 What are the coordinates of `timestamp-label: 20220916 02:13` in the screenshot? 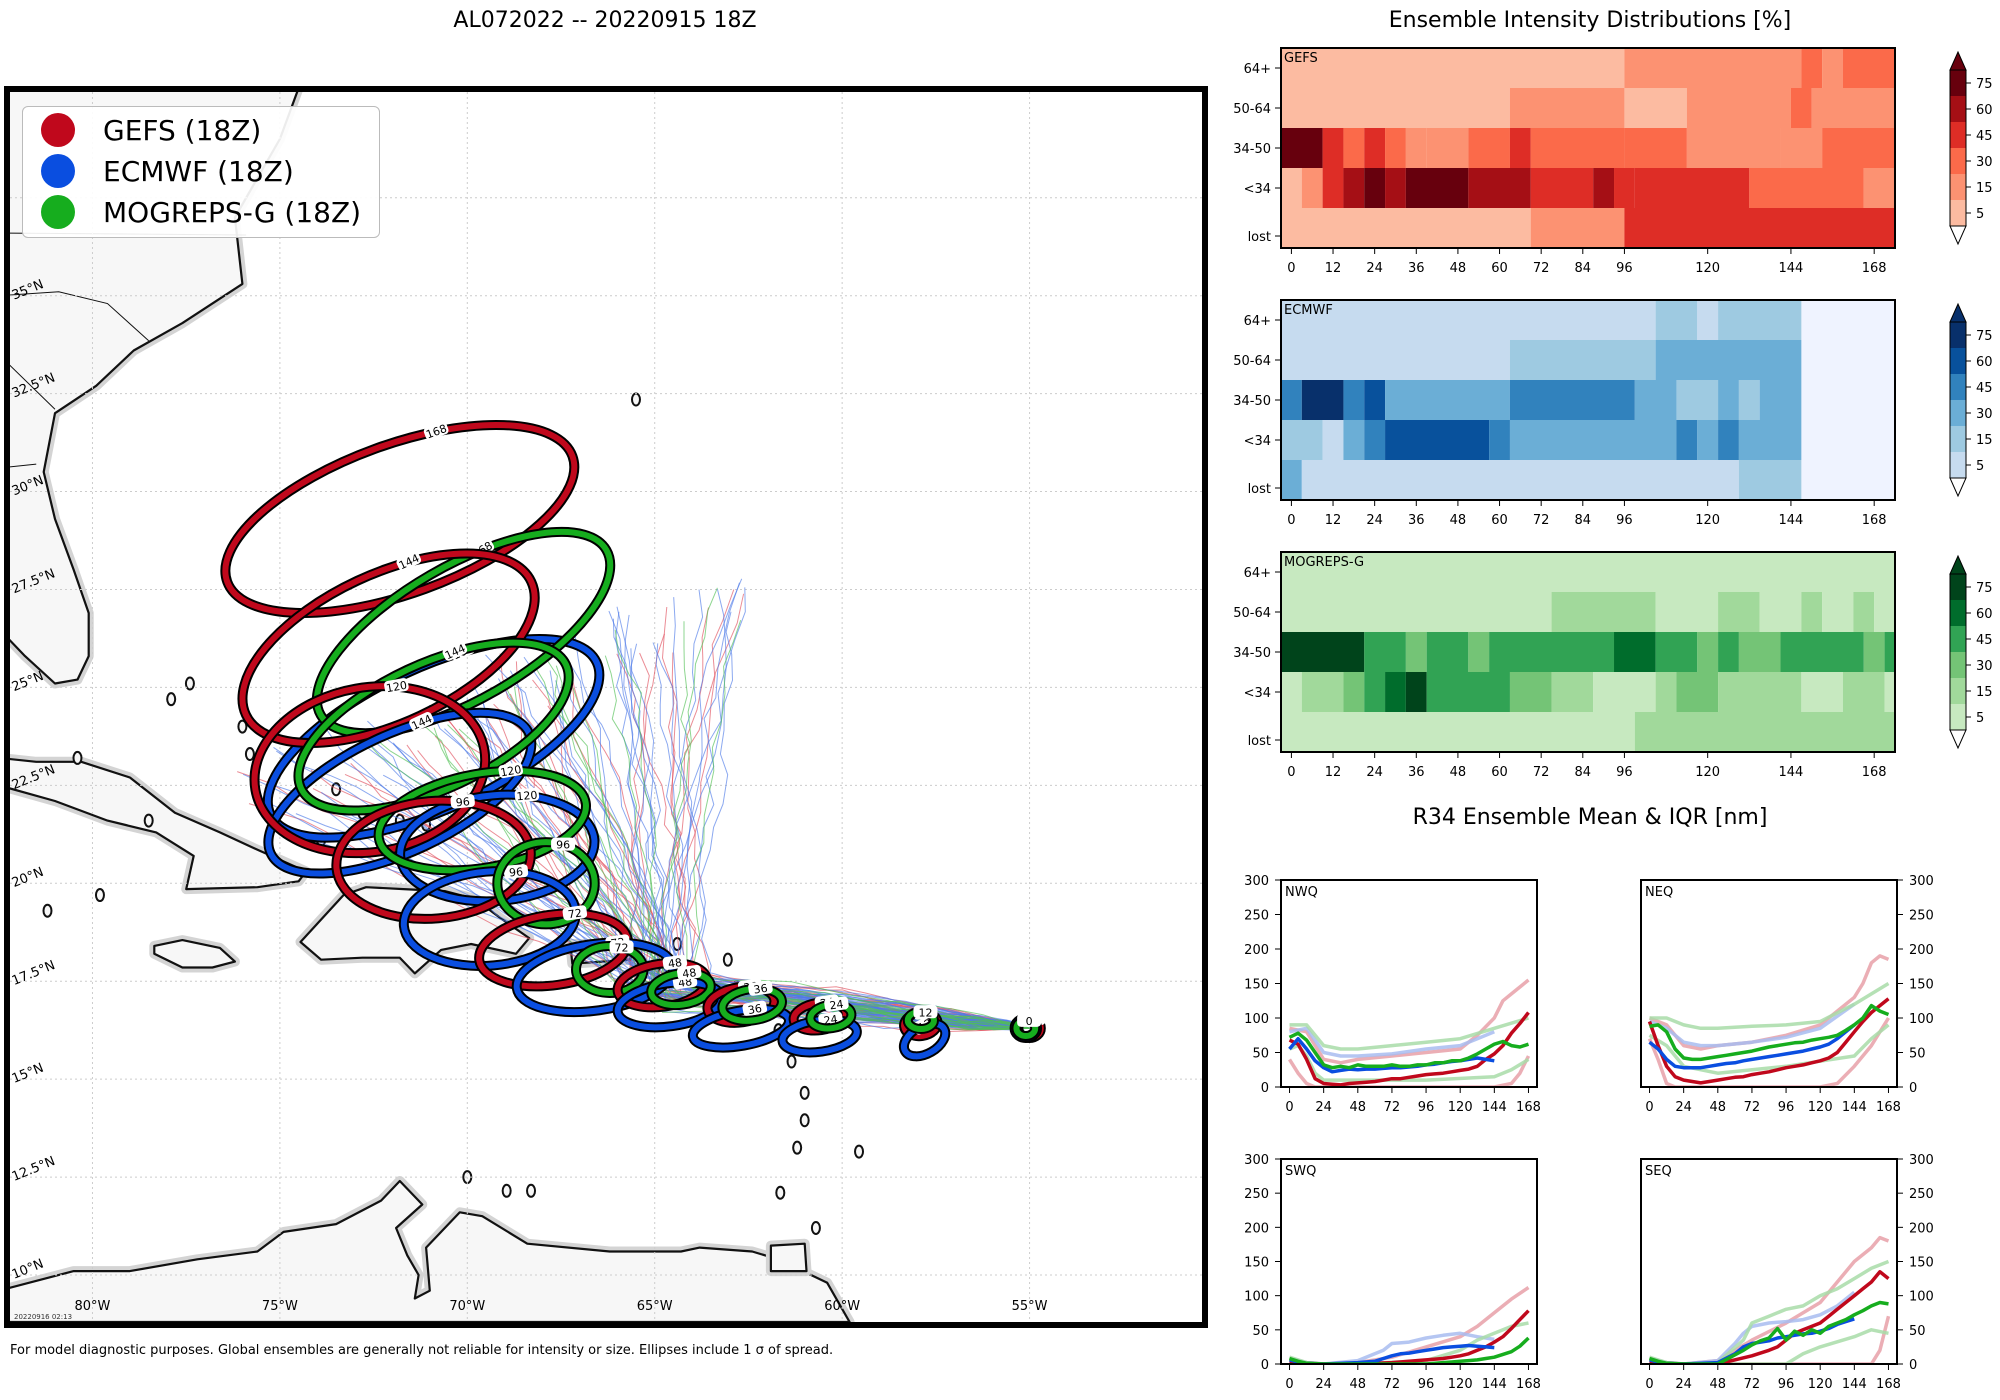 It's located at (43, 1317).